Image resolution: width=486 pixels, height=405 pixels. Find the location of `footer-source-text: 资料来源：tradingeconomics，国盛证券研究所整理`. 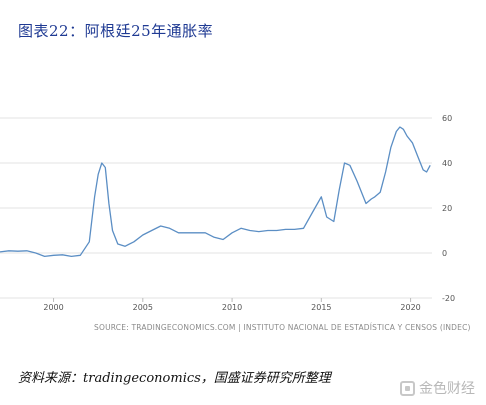

footer-source-text: 资料来源：tradingeconomics，国盛证券研究所整理 is located at coordinates (174, 378).